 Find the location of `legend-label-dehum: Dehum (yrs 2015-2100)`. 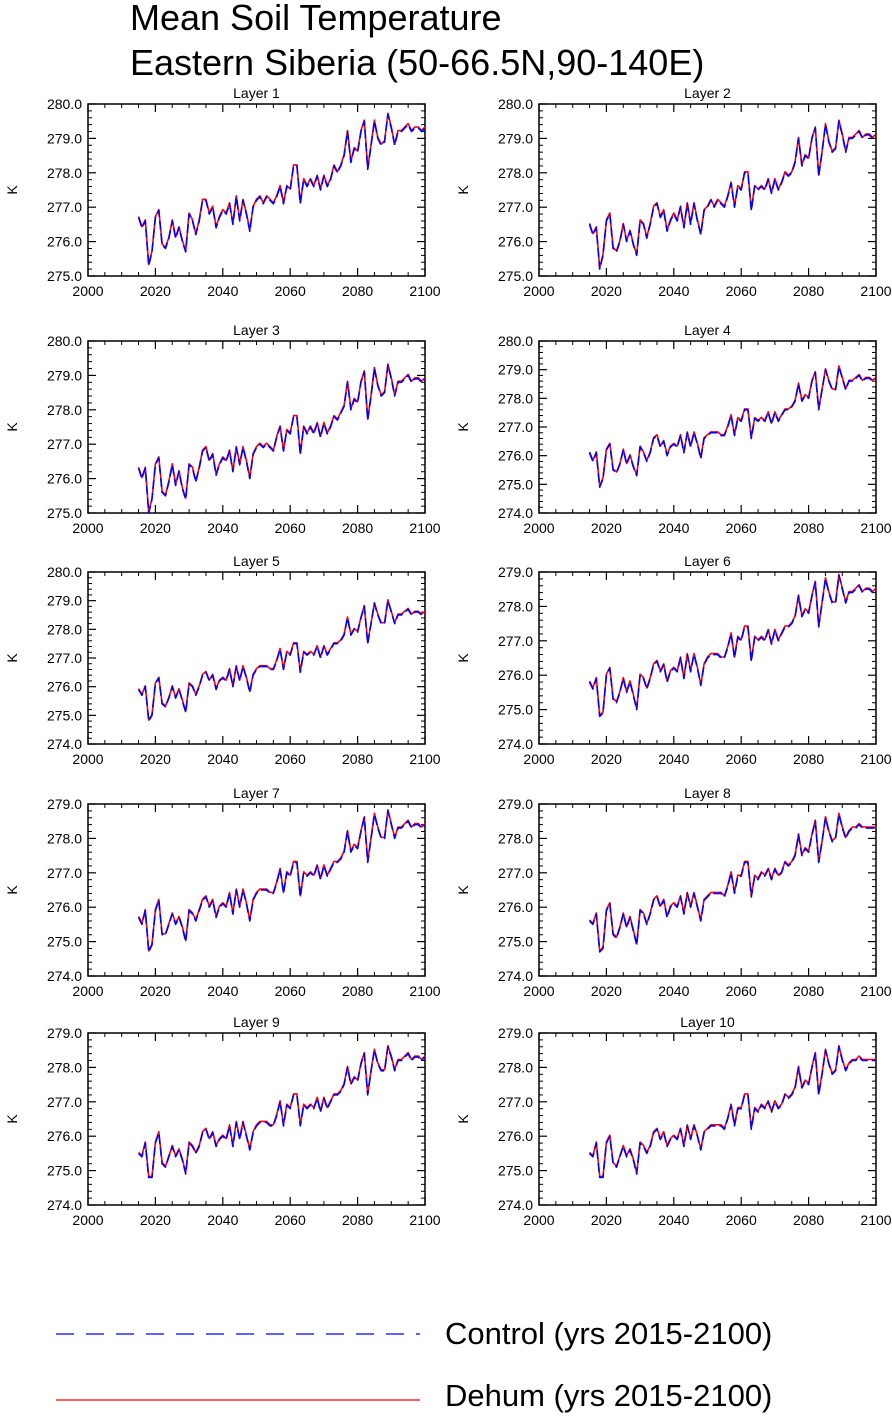

legend-label-dehum: Dehum (yrs 2015-2100) is located at coordinates (609, 1395).